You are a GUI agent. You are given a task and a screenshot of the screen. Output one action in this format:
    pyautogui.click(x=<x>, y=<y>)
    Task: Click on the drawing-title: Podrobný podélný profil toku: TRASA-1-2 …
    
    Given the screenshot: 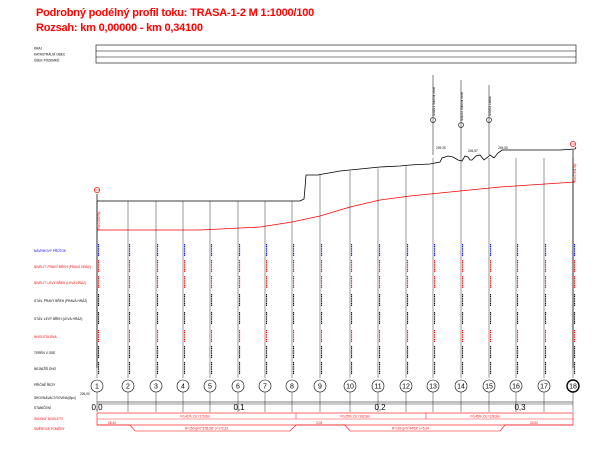 What is the action you would take?
    pyautogui.click(x=175, y=13)
    